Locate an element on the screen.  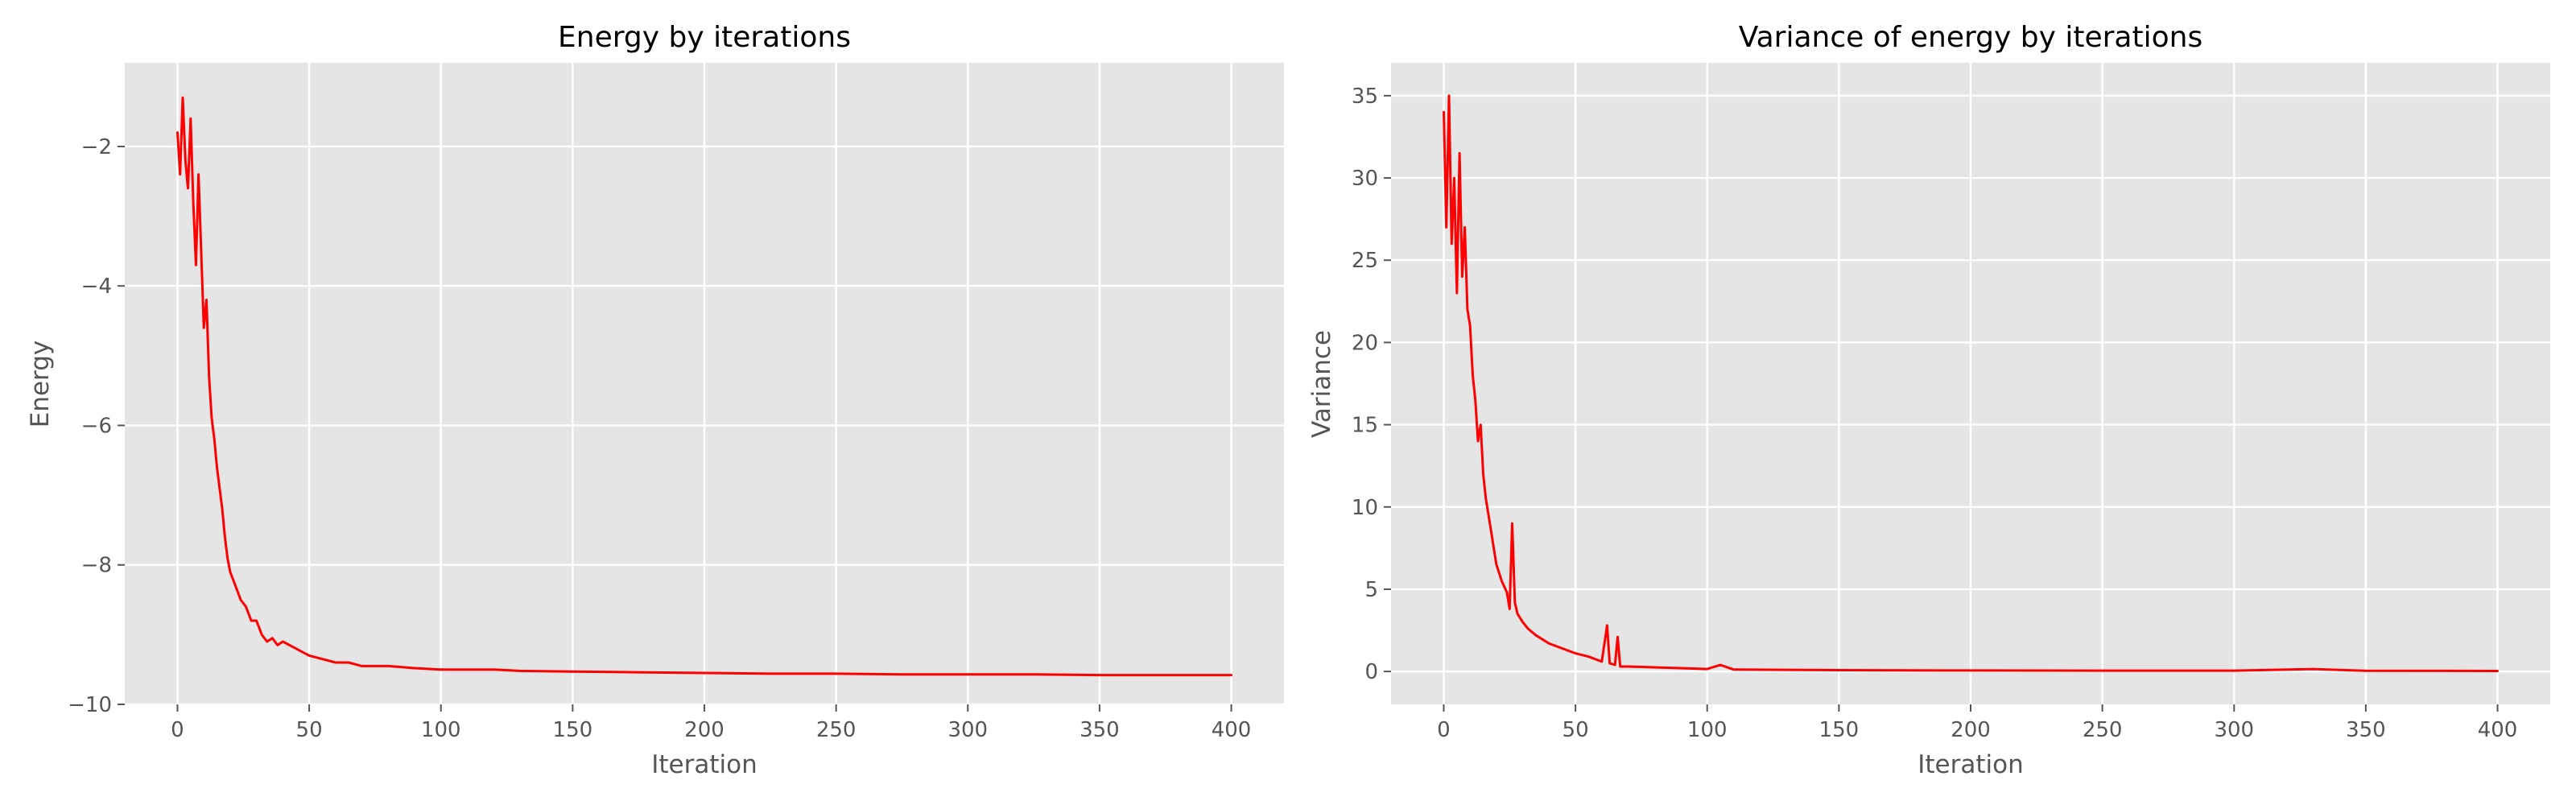
variance-x-tick-label: 300 is located at coordinates (2234, 730).